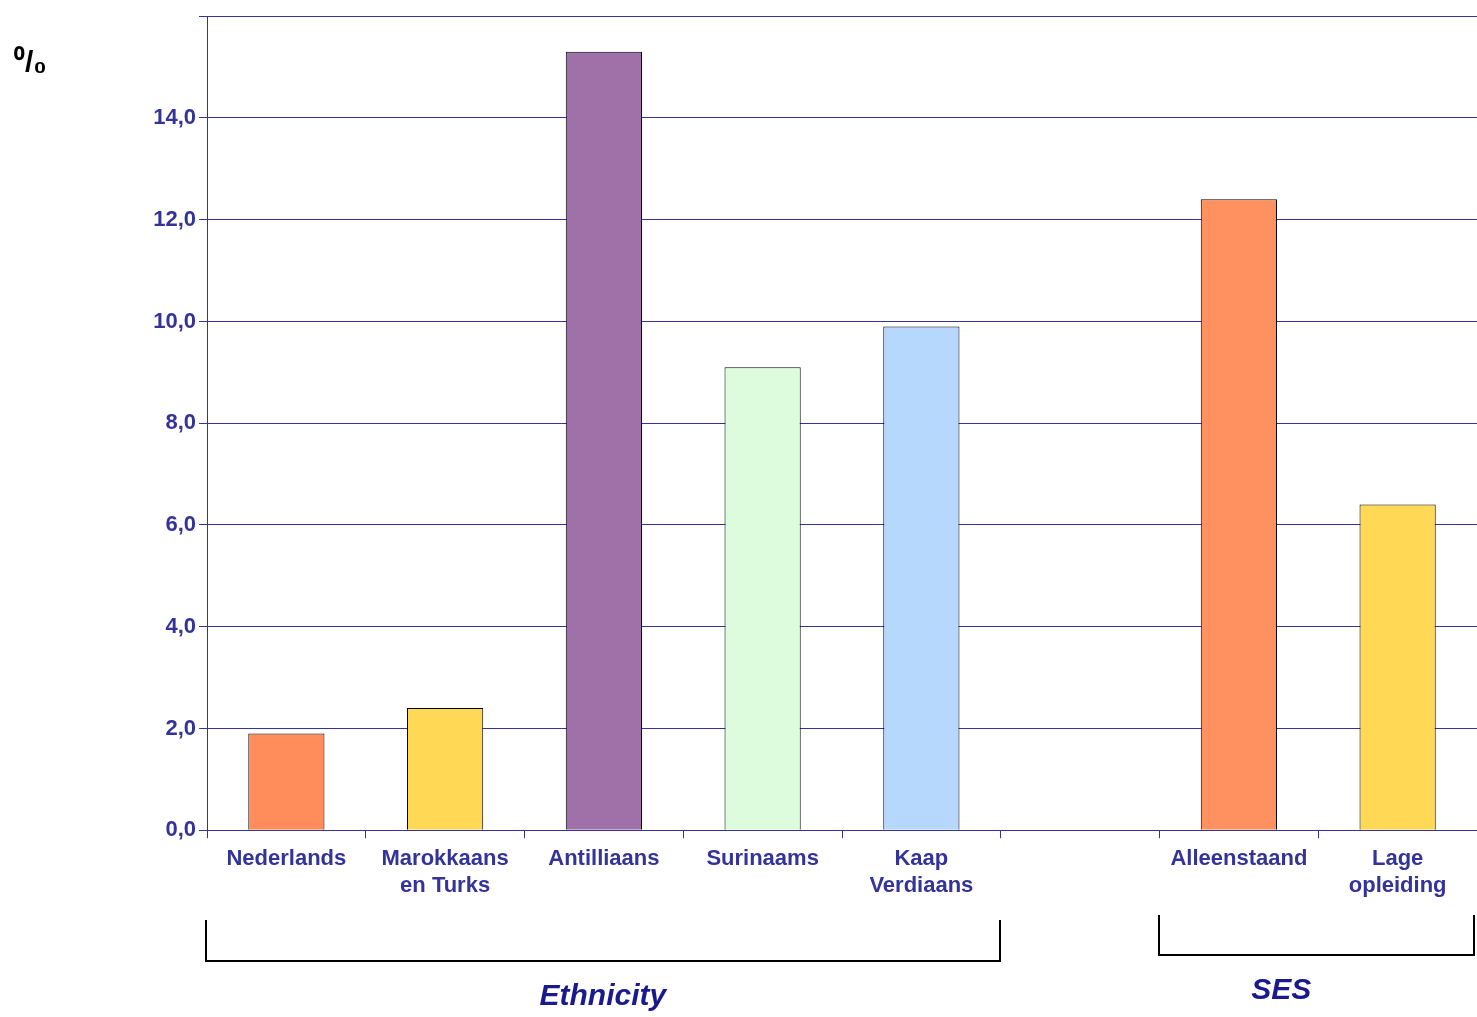 The height and width of the screenshot is (1017, 1477). What do you see at coordinates (180, 524) in the screenshot?
I see `y-tick-label: 6,0` at bounding box center [180, 524].